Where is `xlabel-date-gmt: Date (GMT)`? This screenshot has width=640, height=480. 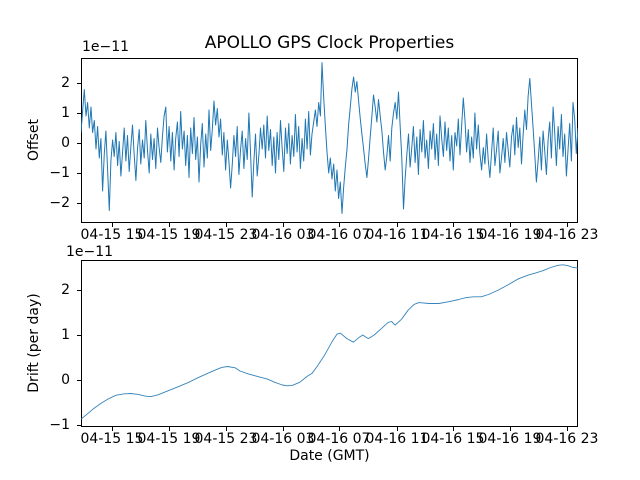 xlabel-date-gmt: Date (GMT) is located at coordinates (329, 456).